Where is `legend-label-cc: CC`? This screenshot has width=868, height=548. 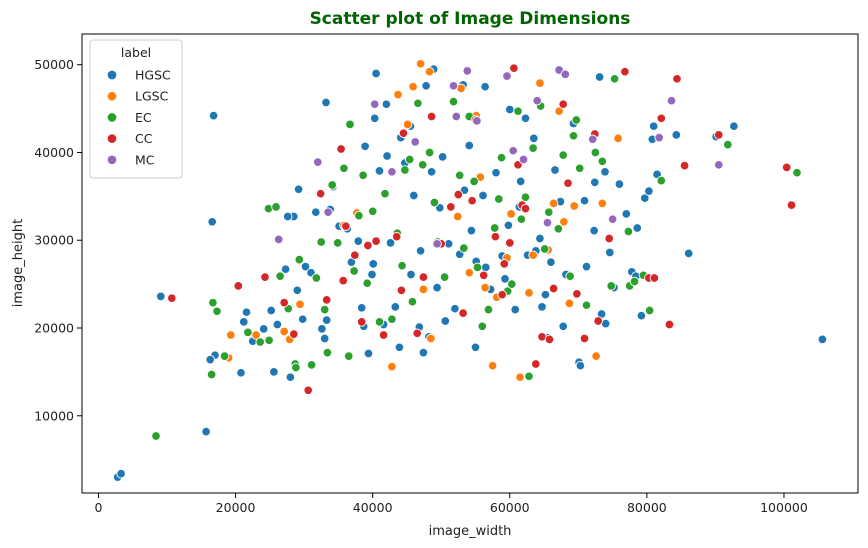 legend-label-cc: CC is located at coordinates (144, 138).